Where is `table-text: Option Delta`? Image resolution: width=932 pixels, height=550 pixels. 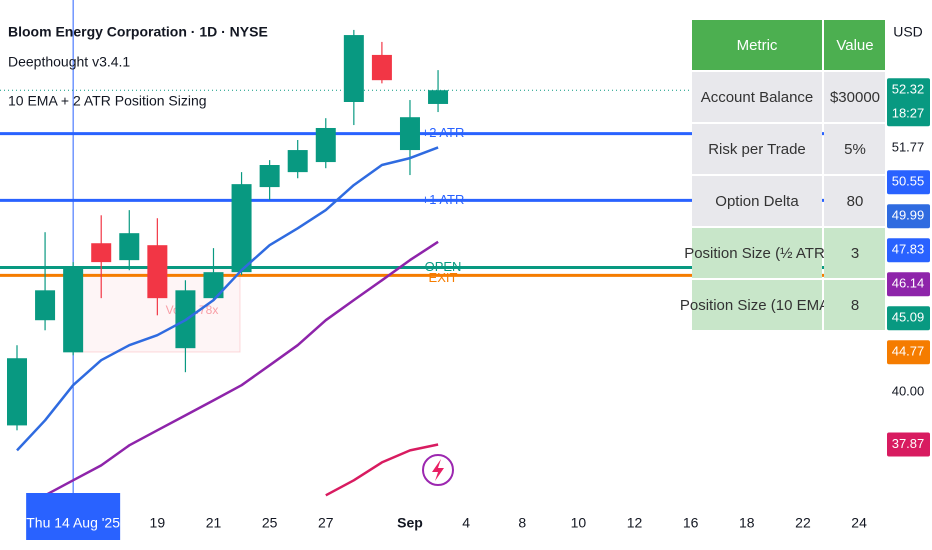
table-text: Option Delta is located at coordinates (757, 201).